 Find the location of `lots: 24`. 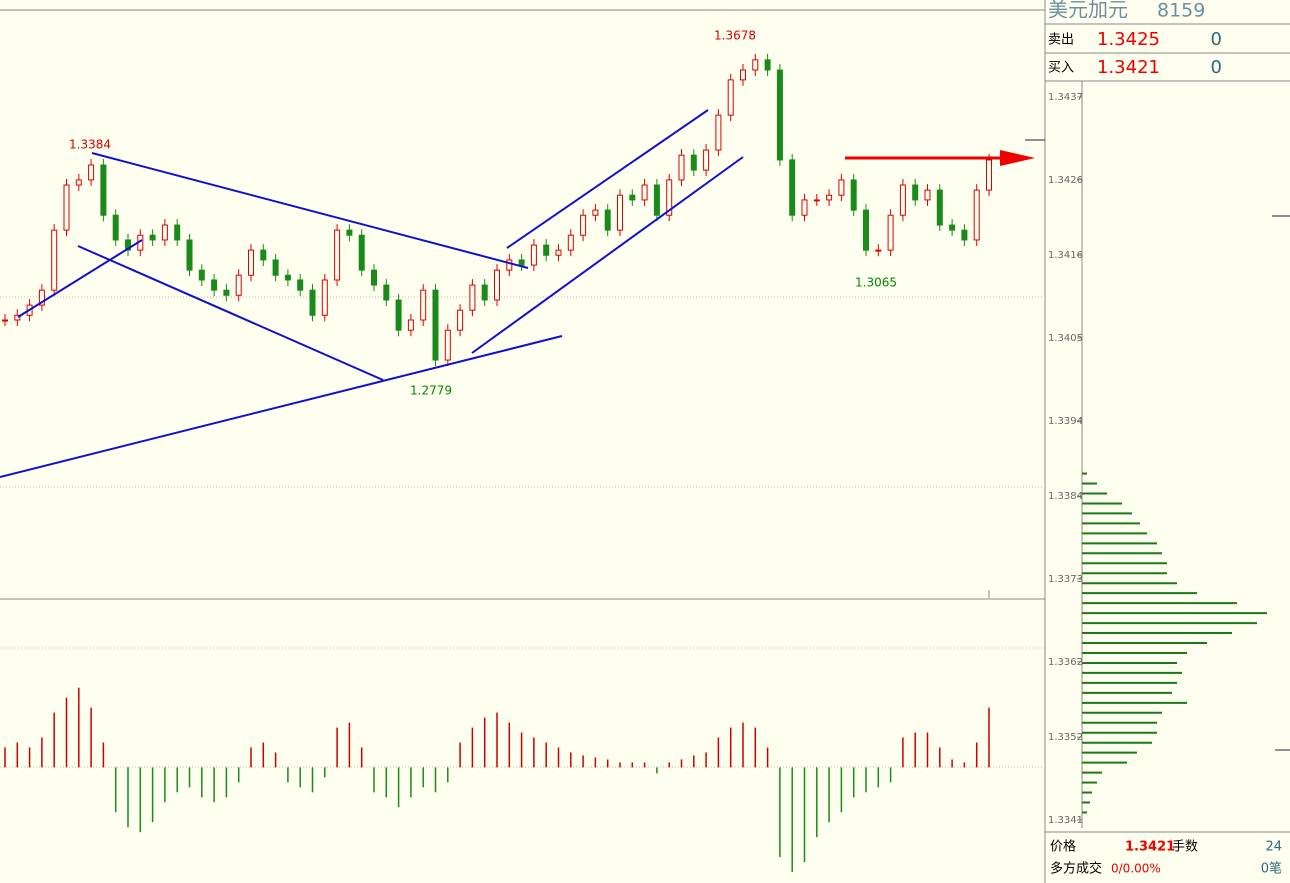

lots: 24 is located at coordinates (1273, 847).